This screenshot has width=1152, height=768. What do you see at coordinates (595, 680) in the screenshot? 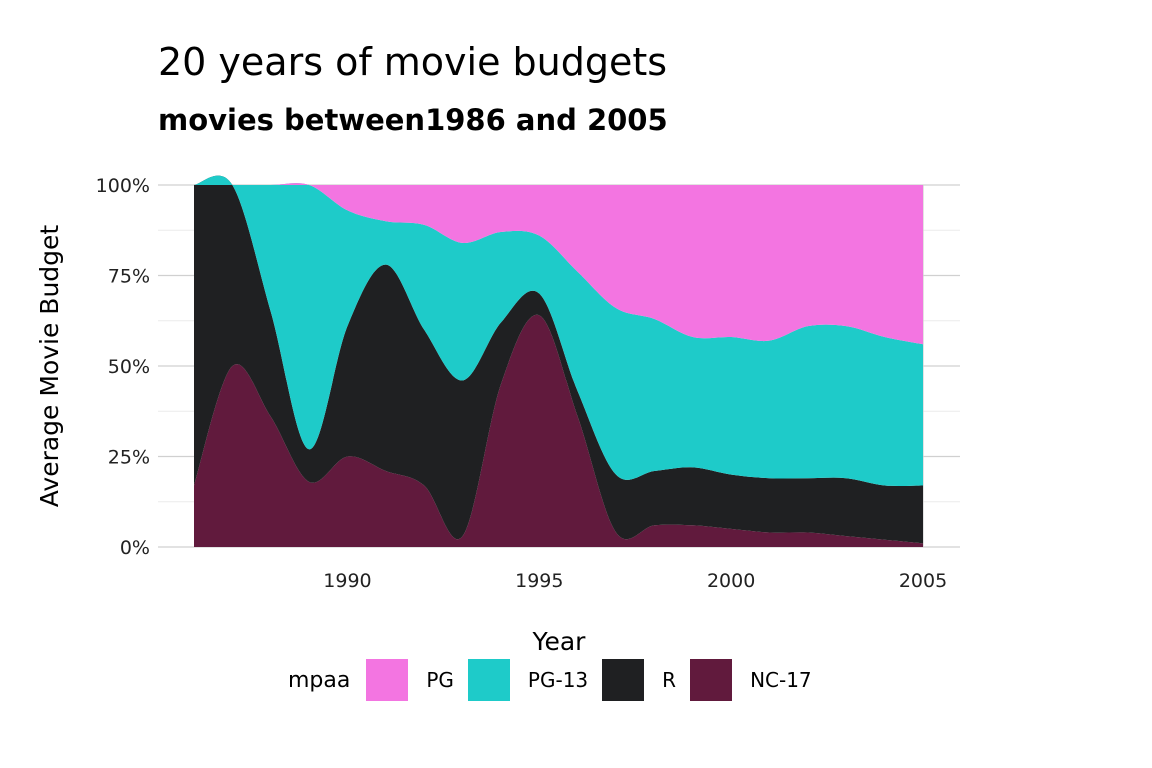
I see `legend-items: PG PG-13 R NC-17` at bounding box center [595, 680].